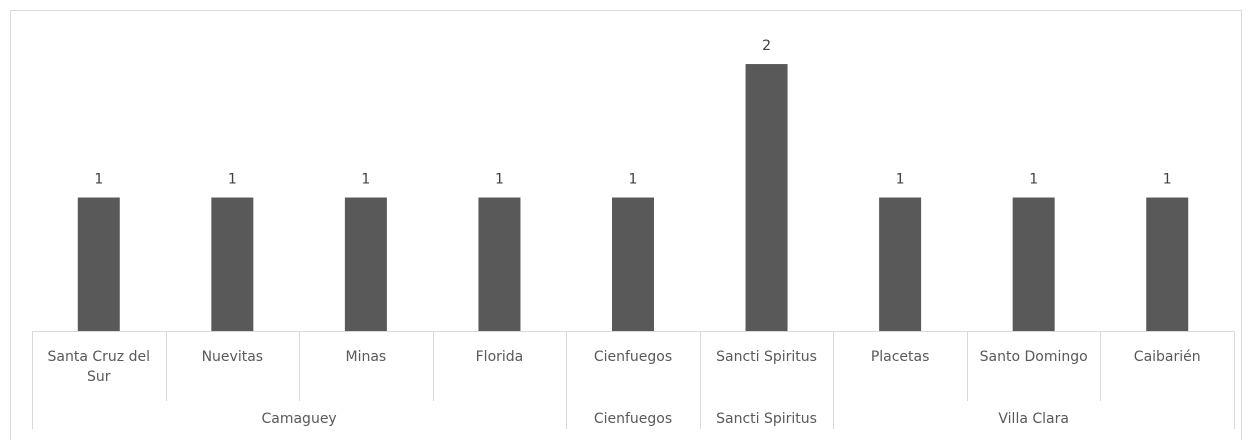  I want to click on data-label: 2, so click(766, 46).